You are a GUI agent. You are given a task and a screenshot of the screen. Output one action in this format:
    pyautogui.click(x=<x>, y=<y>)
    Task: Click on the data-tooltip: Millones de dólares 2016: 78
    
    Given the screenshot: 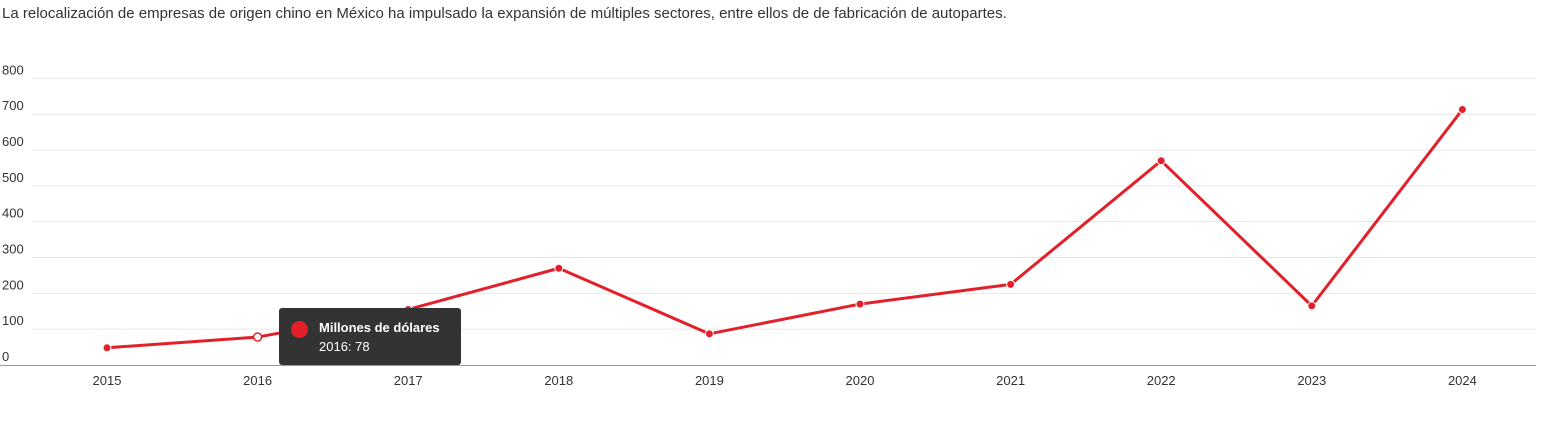 What is the action you would take?
    pyautogui.click(x=370, y=336)
    